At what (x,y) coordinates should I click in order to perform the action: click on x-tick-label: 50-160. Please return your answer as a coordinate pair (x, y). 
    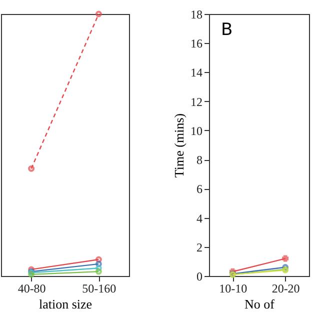
    Looking at the image, I should click on (99, 289).